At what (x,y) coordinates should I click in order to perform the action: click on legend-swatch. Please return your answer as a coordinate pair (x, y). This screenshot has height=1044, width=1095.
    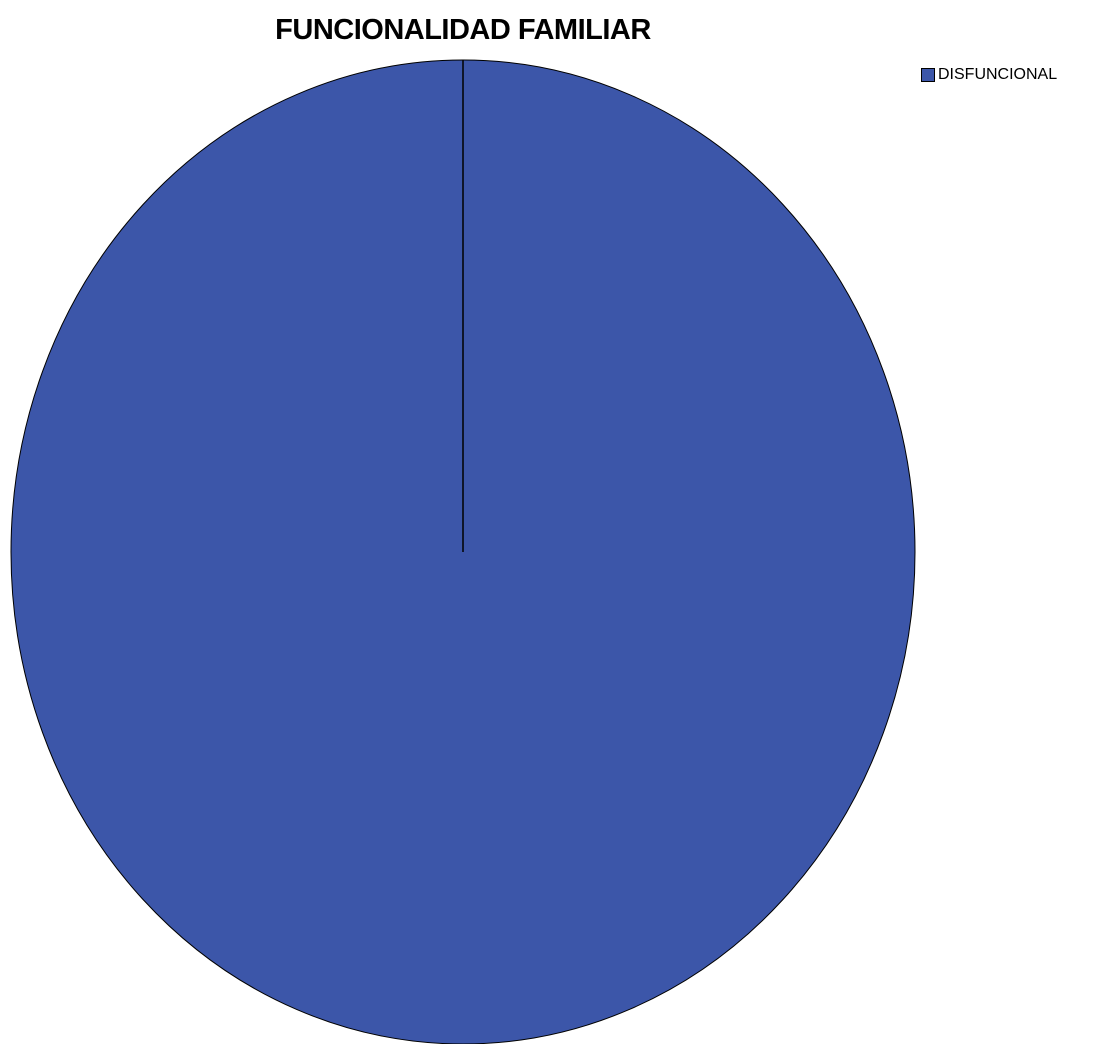
    Looking at the image, I should click on (928, 75).